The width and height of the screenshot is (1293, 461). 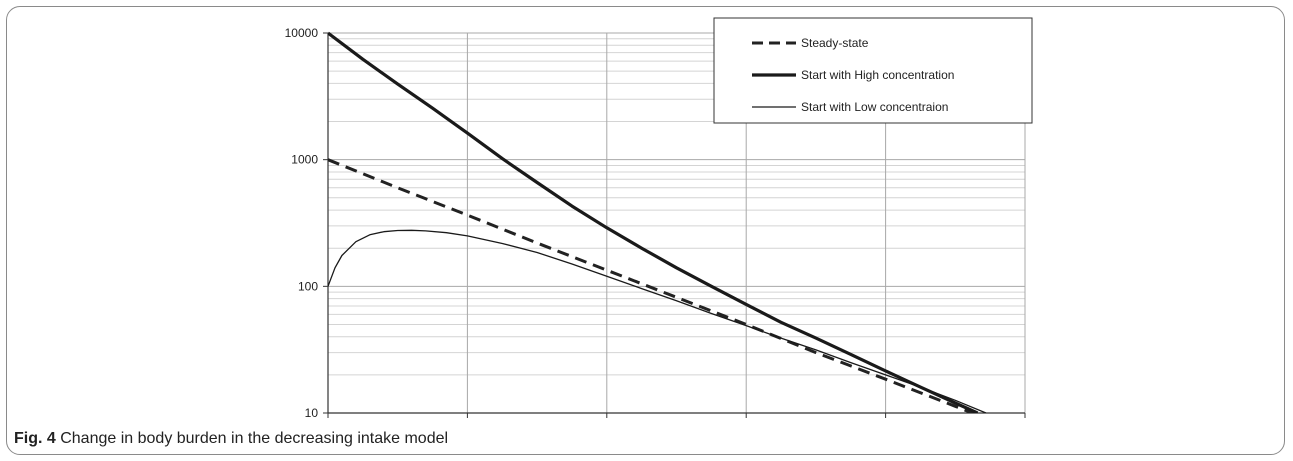 I want to click on y-tick-label: 10, so click(x=312, y=413).